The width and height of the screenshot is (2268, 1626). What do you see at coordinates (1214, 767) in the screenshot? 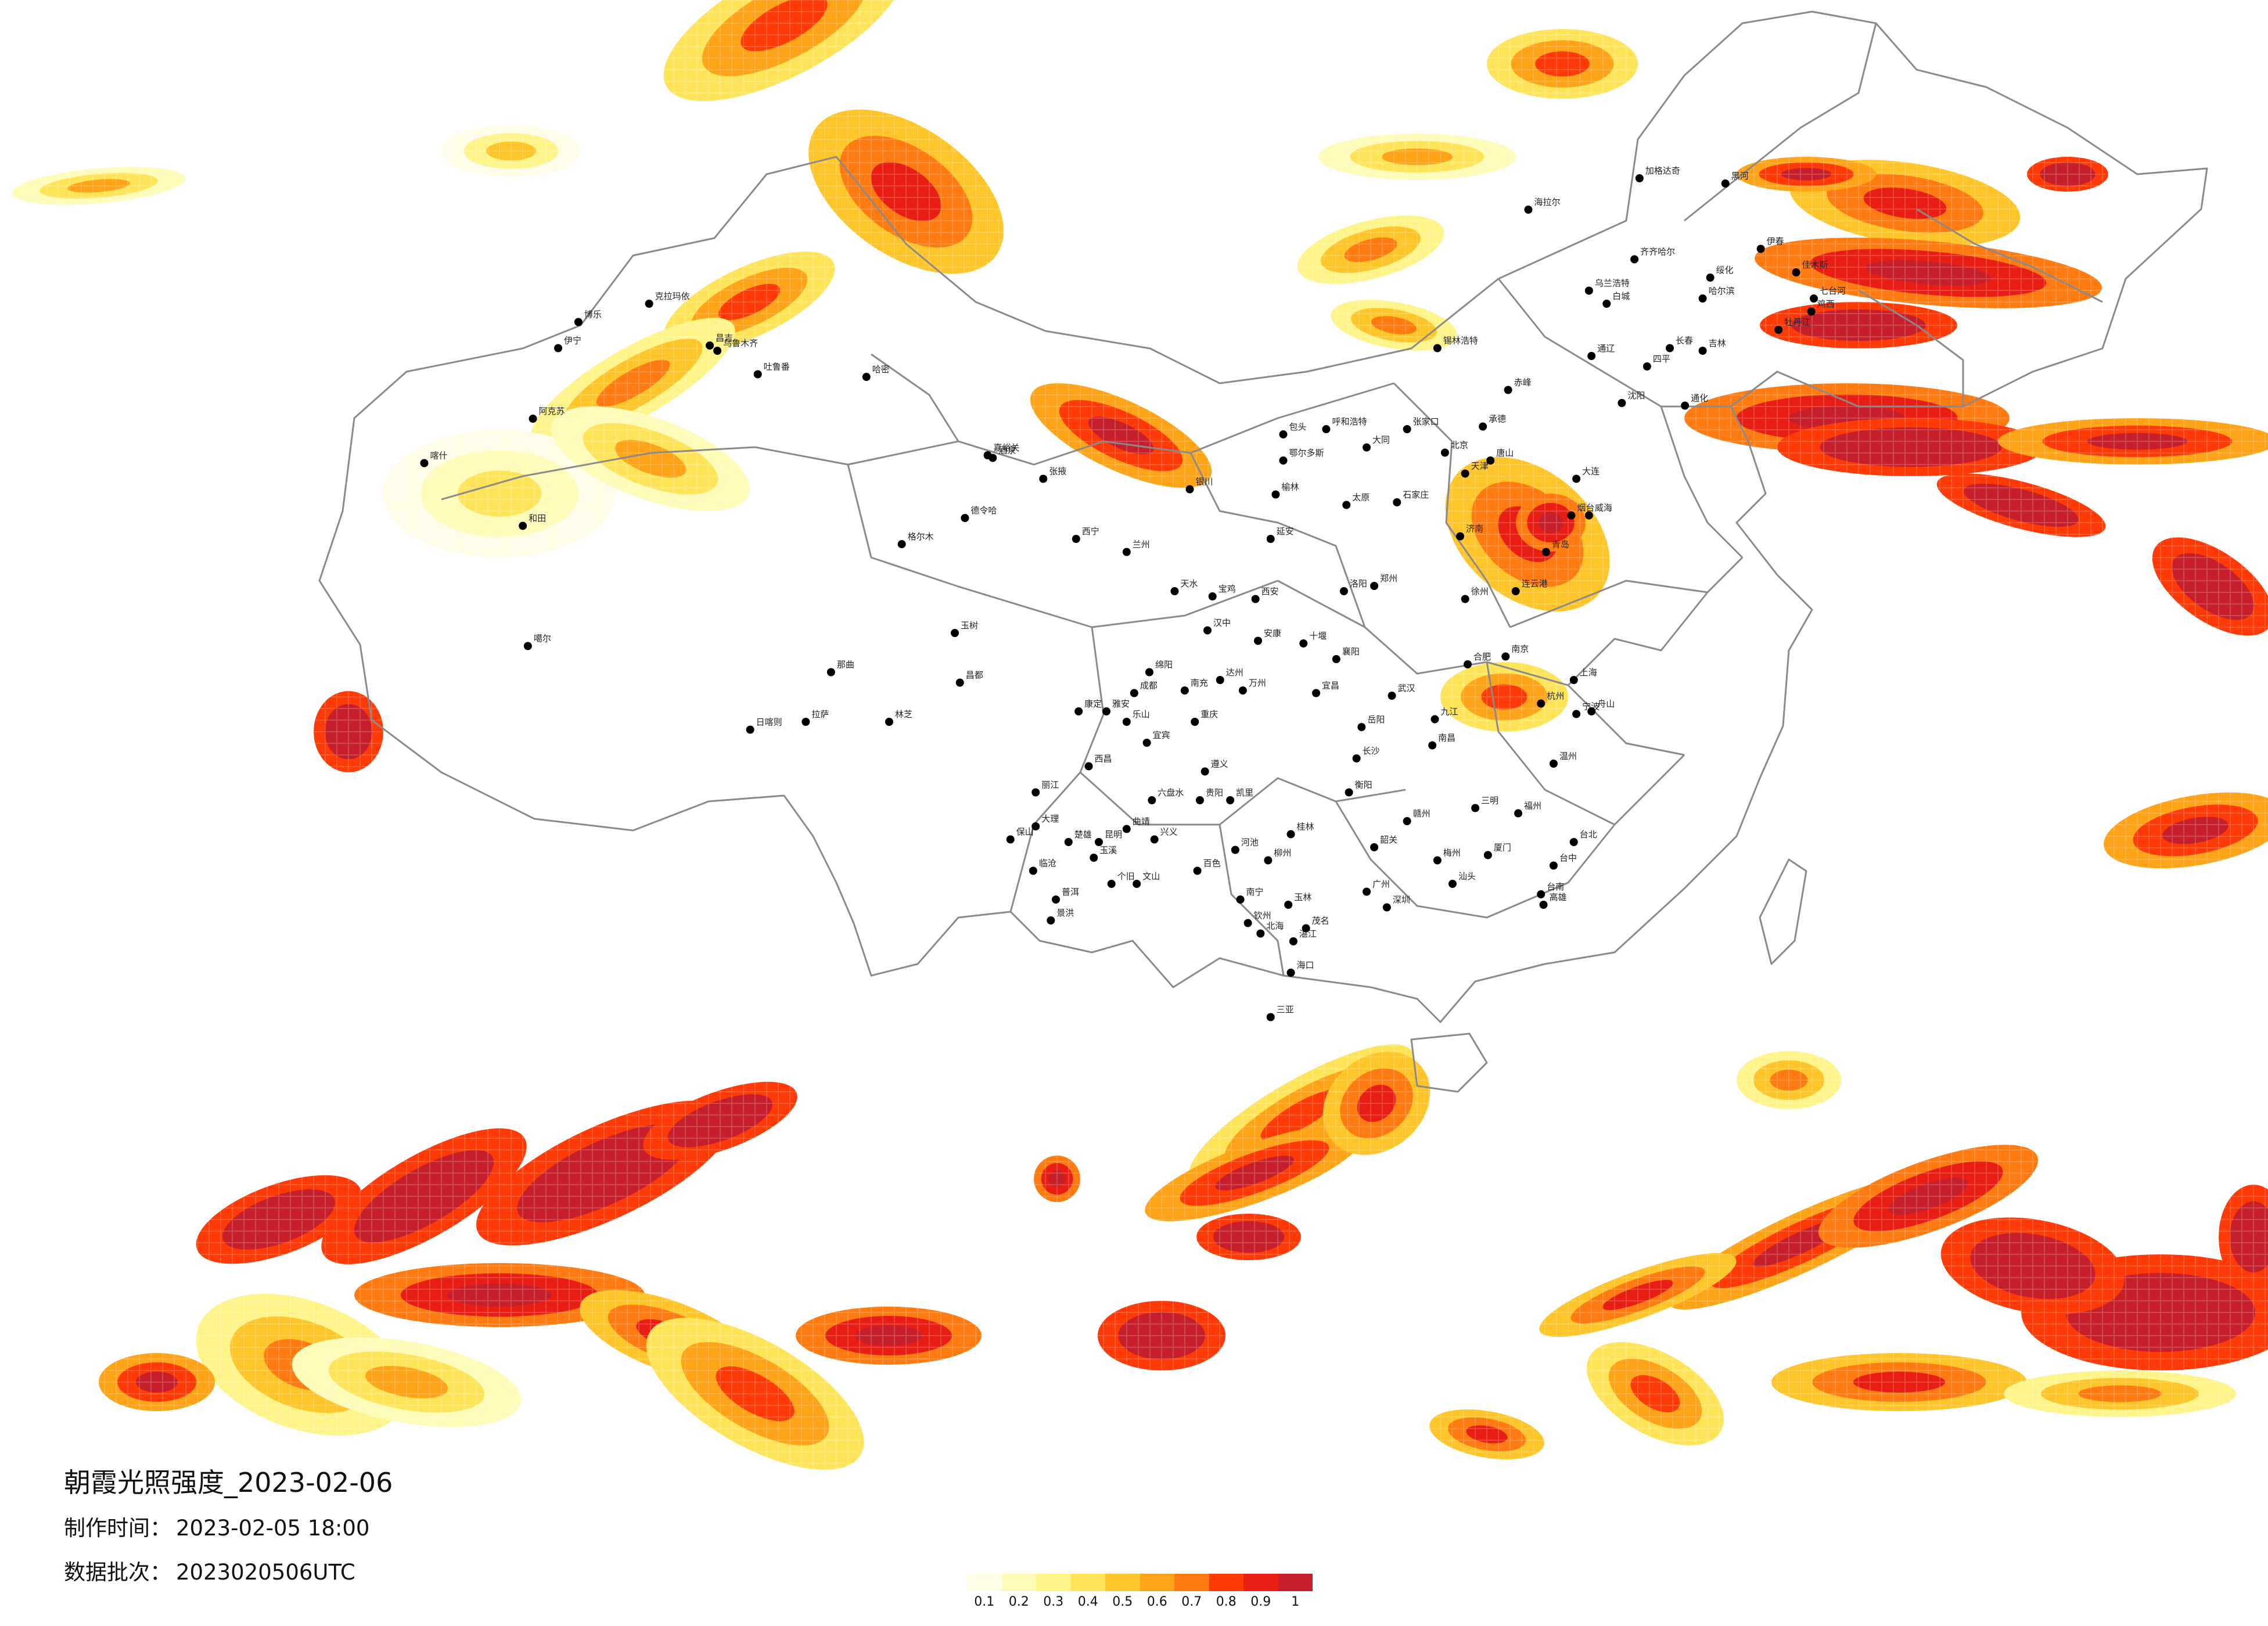
I see `city-marker: 遵义` at bounding box center [1214, 767].